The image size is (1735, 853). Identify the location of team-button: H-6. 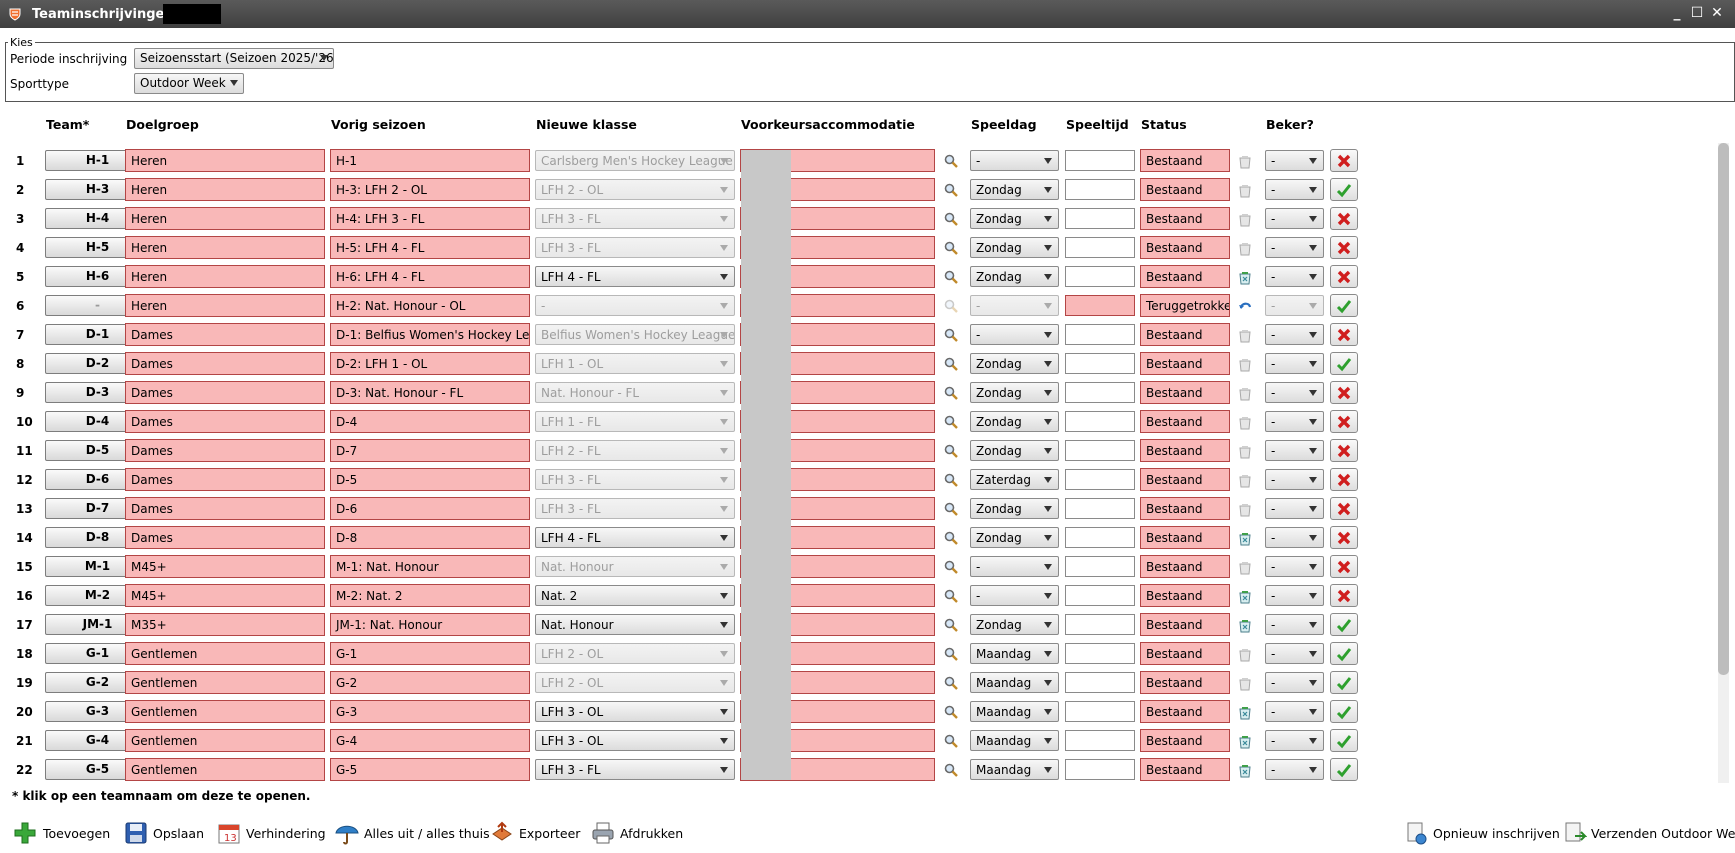
(97, 276).